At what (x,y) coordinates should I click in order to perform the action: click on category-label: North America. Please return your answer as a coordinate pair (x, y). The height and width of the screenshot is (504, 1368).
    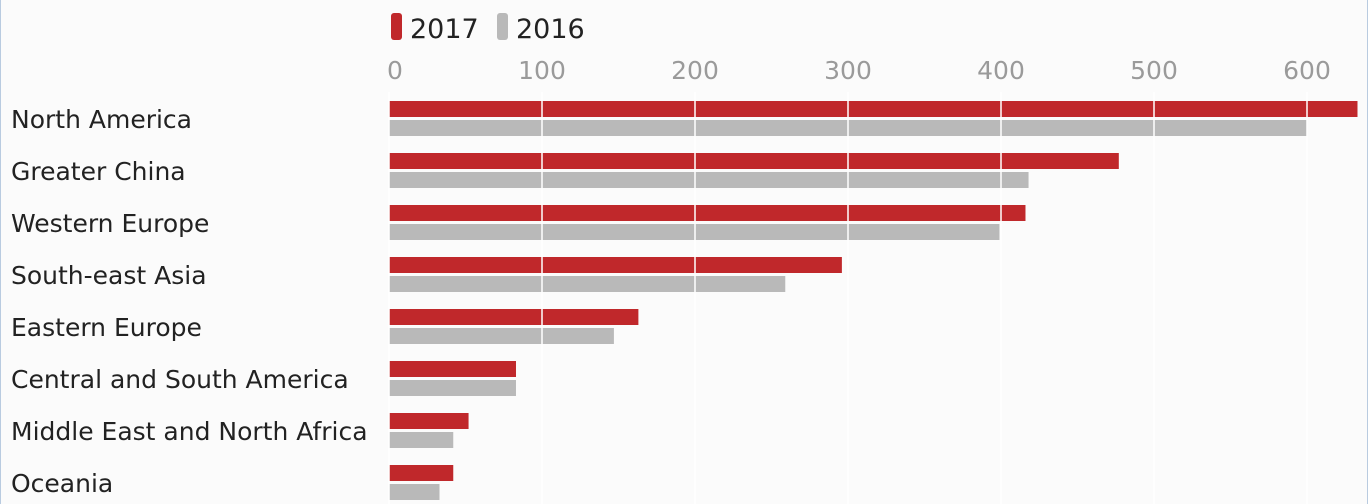
    Looking at the image, I should click on (101, 119).